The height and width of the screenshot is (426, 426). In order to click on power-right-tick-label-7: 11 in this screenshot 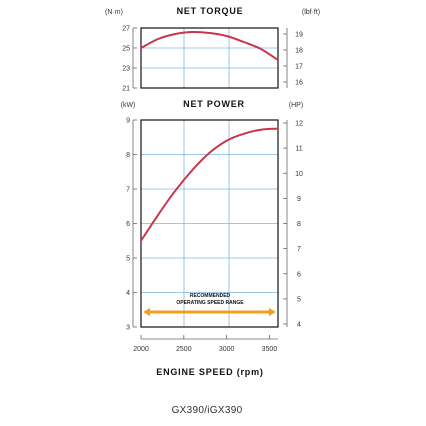, I will do `click(298, 149)`.